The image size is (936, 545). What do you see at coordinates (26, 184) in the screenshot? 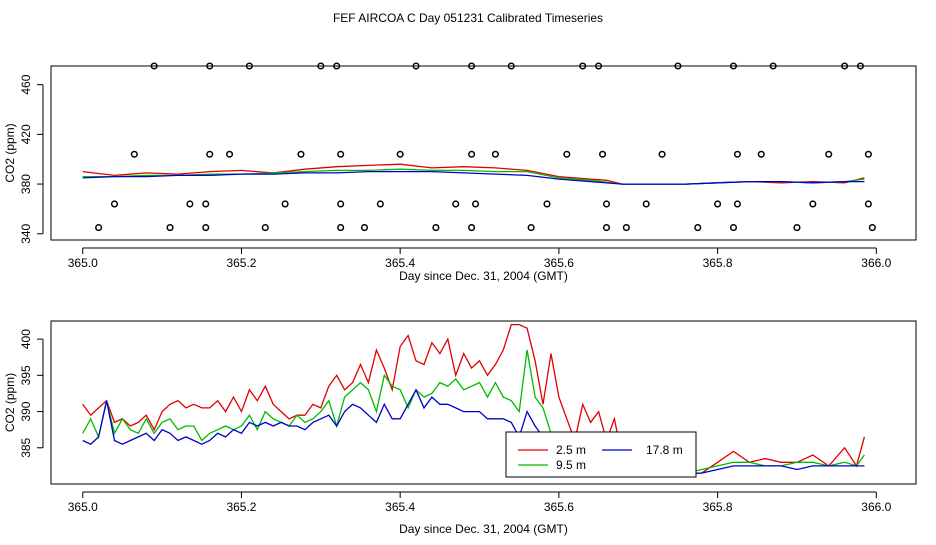
I see `y-tick-label: 380` at bounding box center [26, 184].